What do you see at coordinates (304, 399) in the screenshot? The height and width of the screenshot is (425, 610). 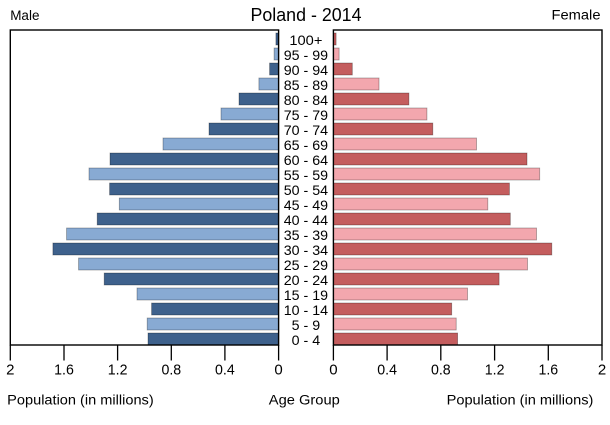 I see `svg-text: Age Group` at bounding box center [304, 399].